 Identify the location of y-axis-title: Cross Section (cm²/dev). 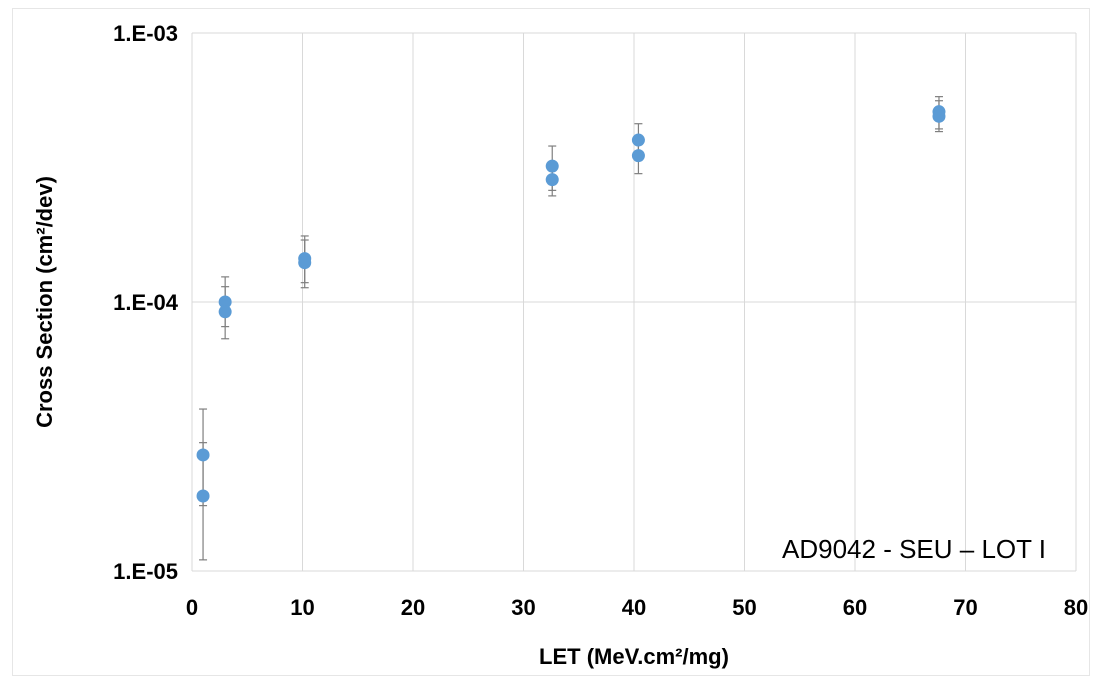
(44, 302).